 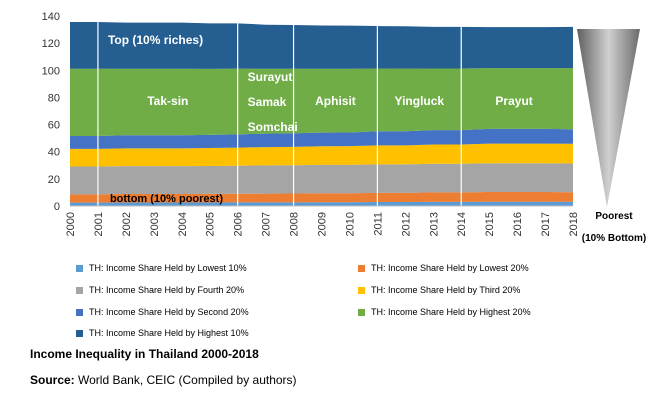 I want to click on x-tick-label: 2009, so click(x=323, y=224).